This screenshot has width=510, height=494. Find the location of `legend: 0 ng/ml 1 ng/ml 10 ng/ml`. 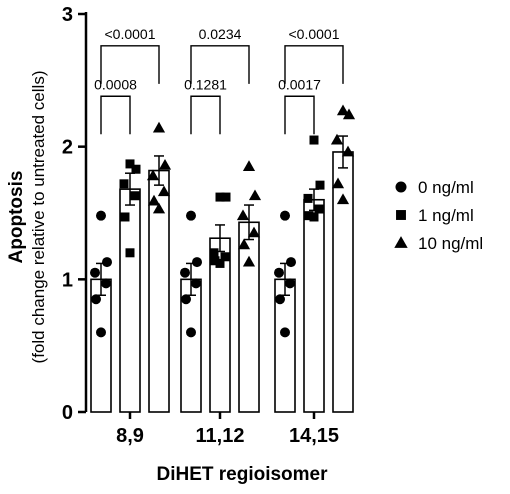

legend: 0 ng/ml 1 ng/ml 10 ng/ml is located at coordinates (438, 215).